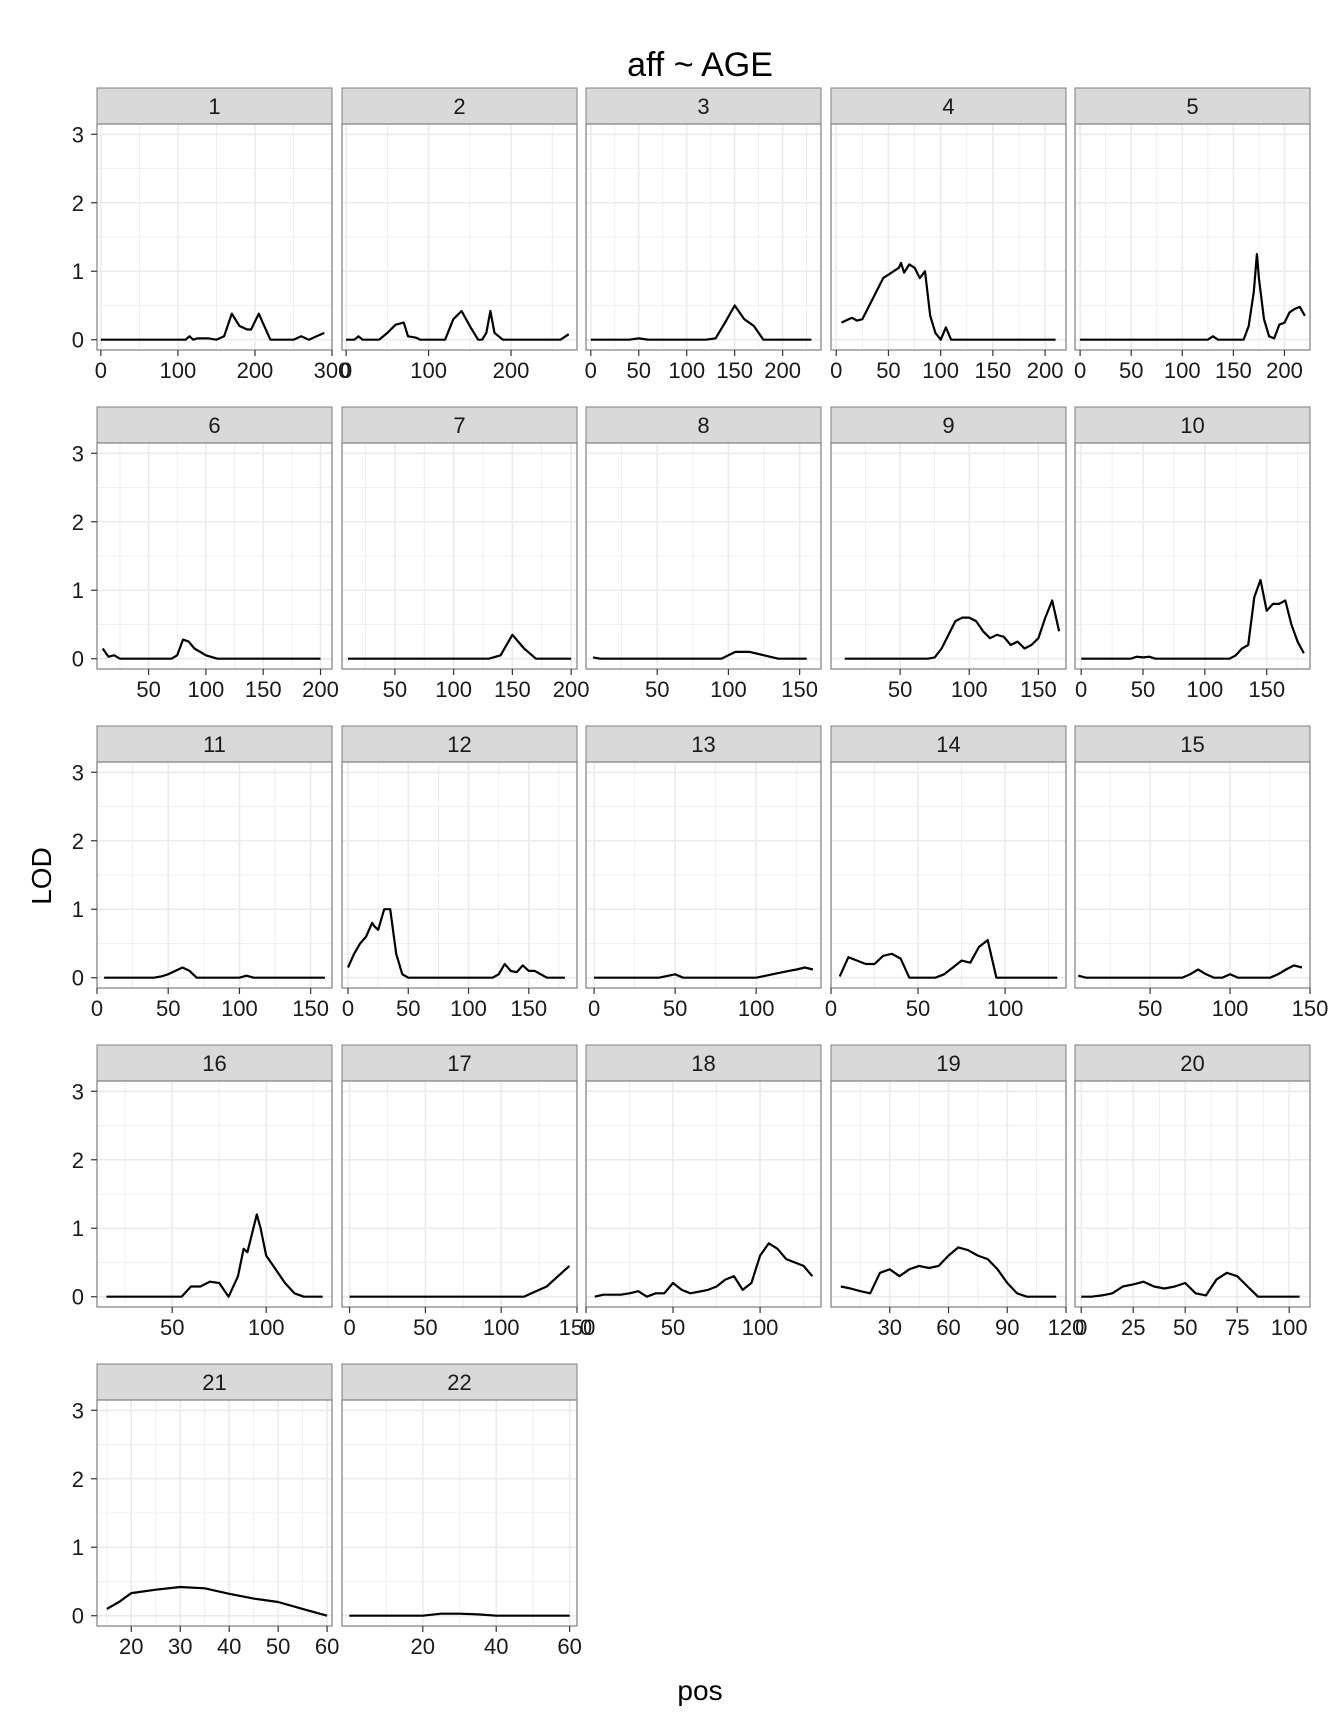 This screenshot has height=1728, width=1344. I want to click on facet-strip-label: 15, so click(1192, 744).